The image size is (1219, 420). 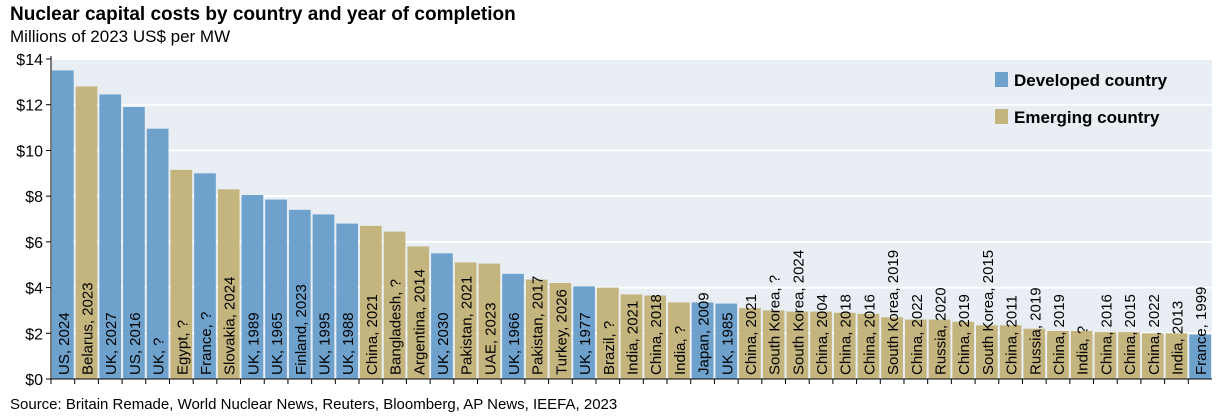 What do you see at coordinates (324, 343) in the screenshot?
I see `bar-label: UK, 1995` at bounding box center [324, 343].